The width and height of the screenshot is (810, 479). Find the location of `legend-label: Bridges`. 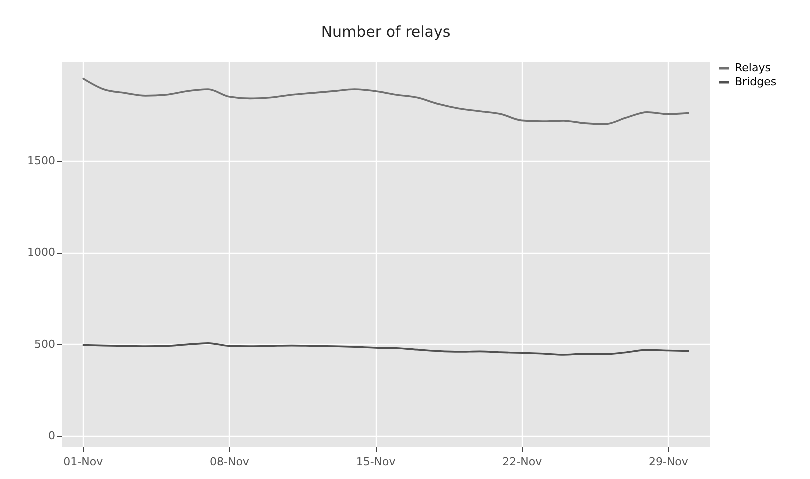

legend-label: Bridges is located at coordinates (756, 82).